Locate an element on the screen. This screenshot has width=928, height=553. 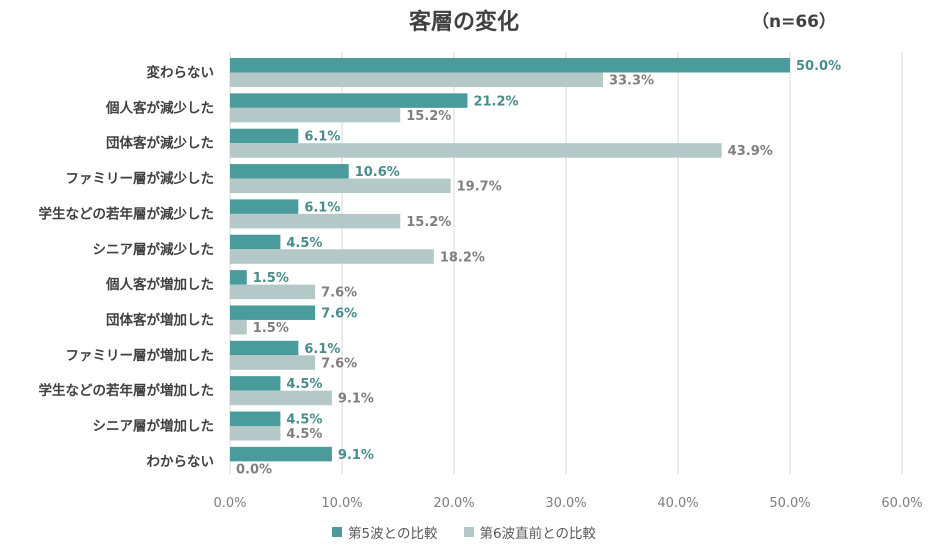
chart-subtitle: （n=66） is located at coordinates (794, 22).